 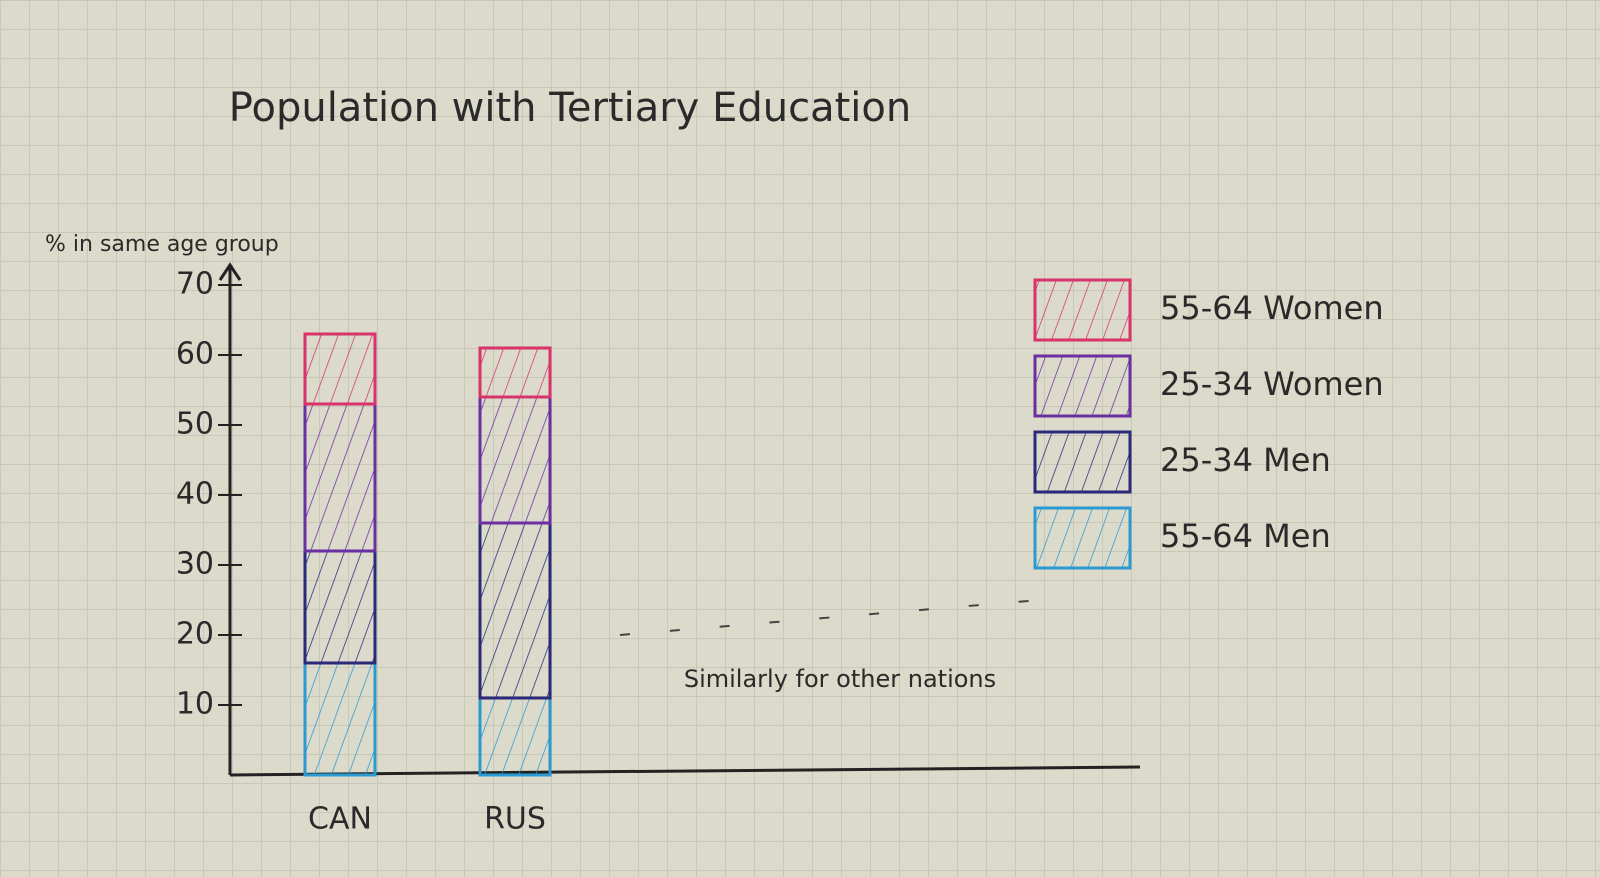 What do you see at coordinates (195, 354) in the screenshot?
I see `y-tick-label: 60` at bounding box center [195, 354].